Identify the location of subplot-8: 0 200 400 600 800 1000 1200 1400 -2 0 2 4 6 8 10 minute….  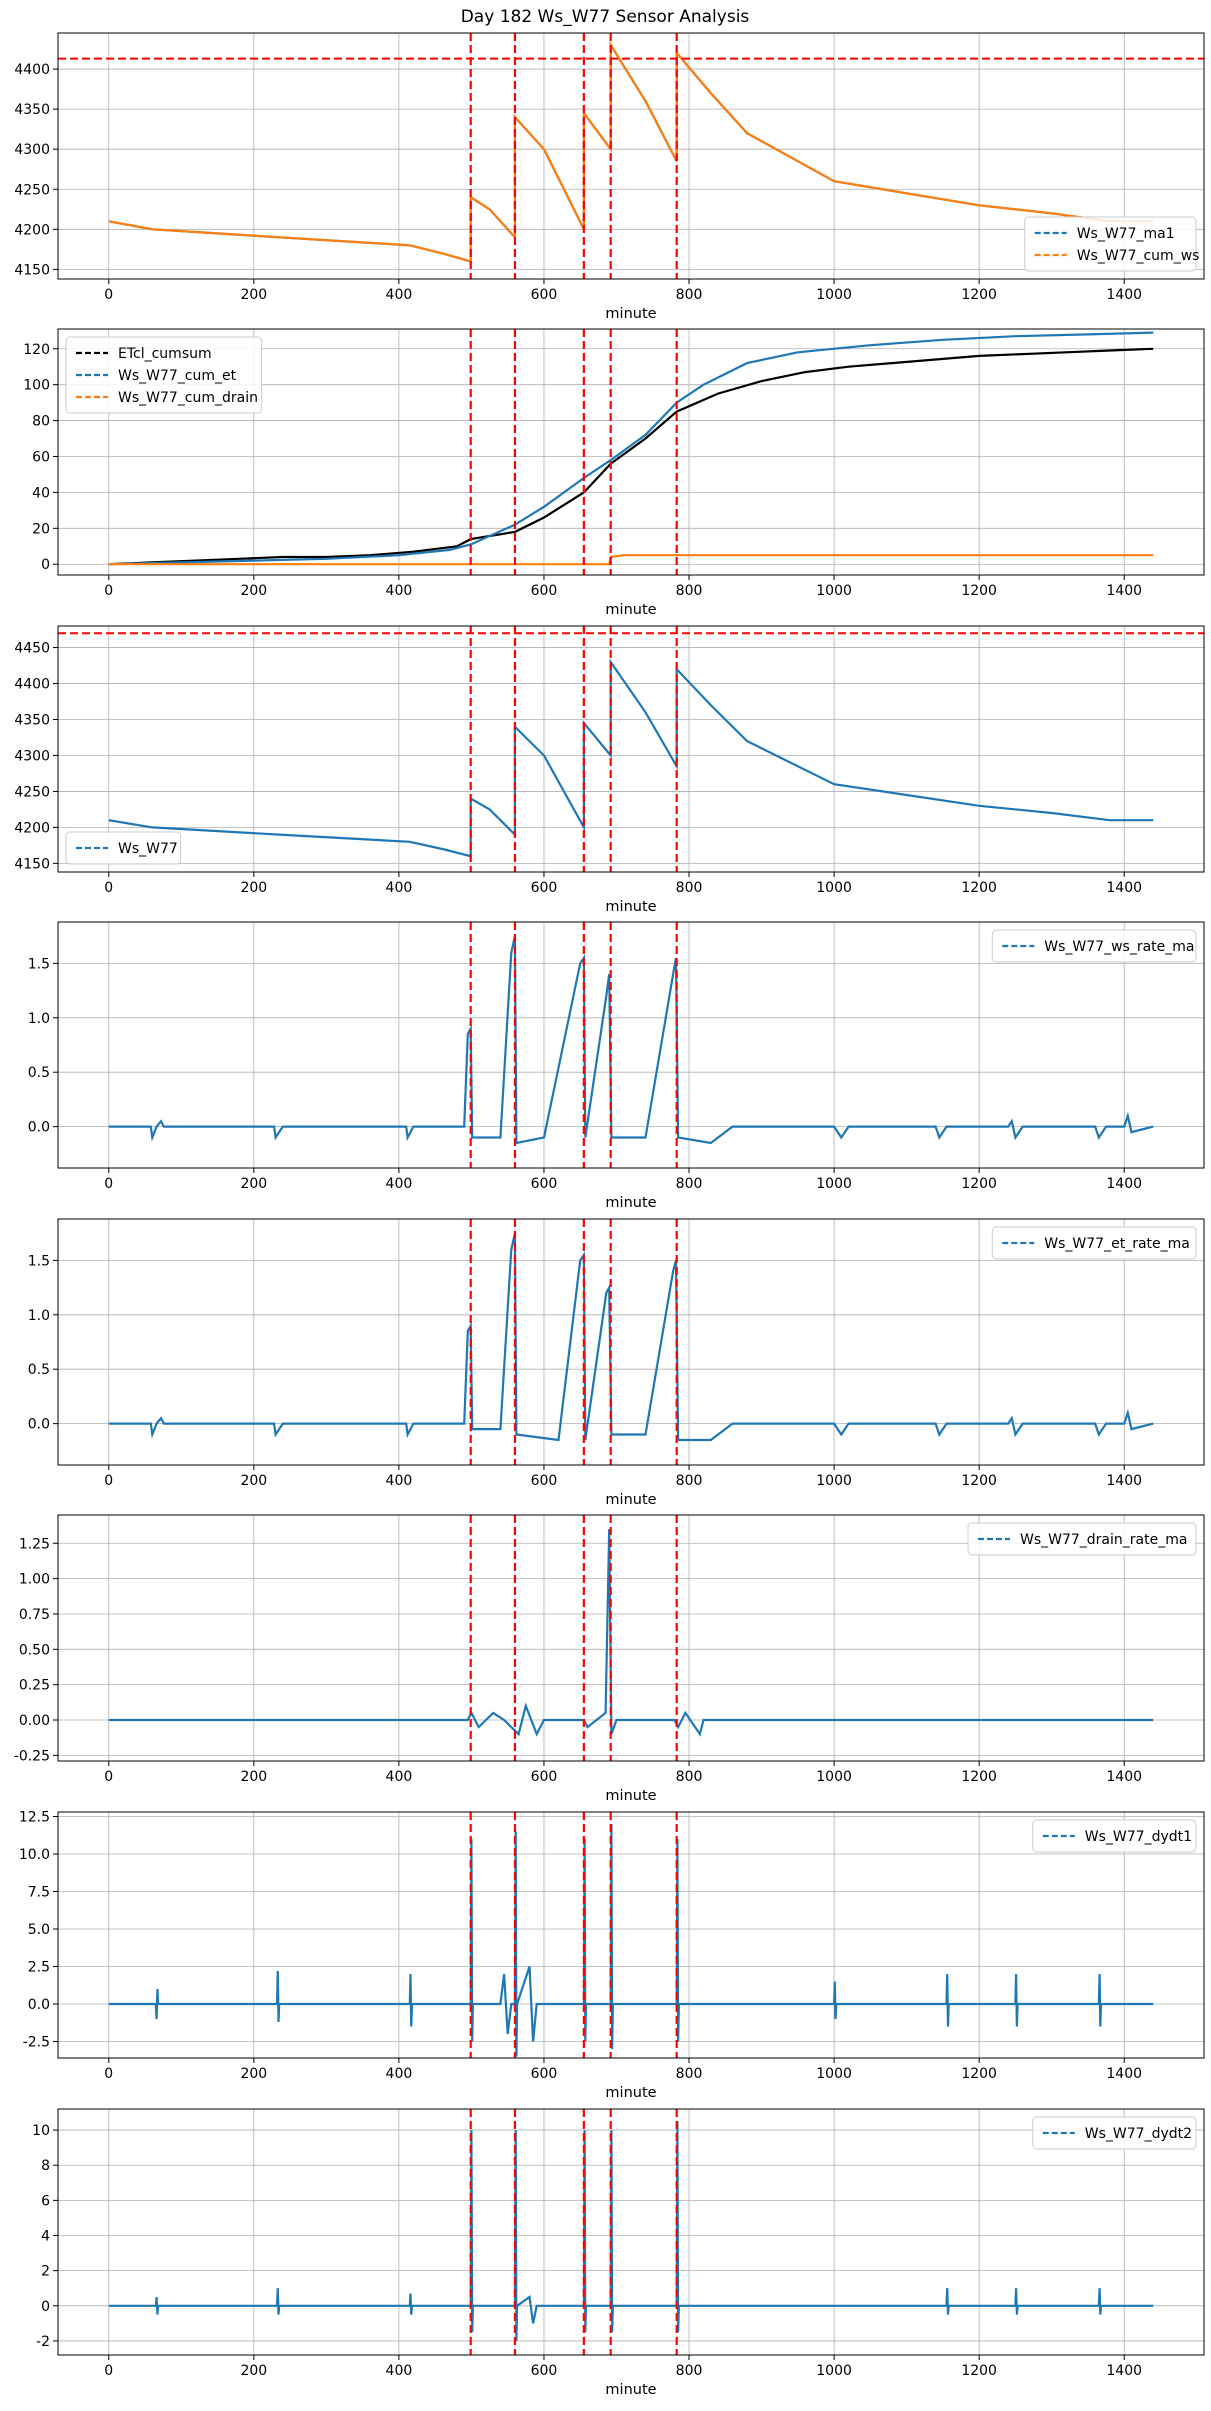
(618, 2253).